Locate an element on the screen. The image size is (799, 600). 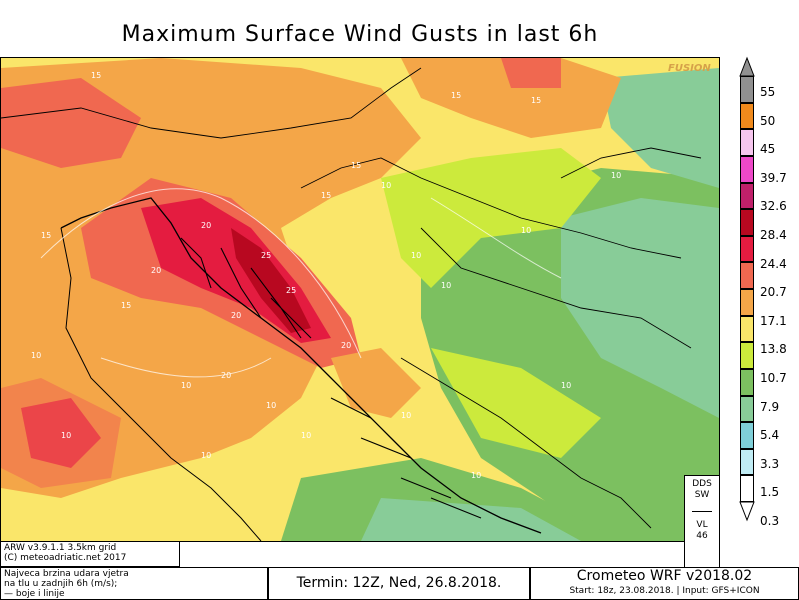
islands-kvarner is located at coordinates (246, 288).